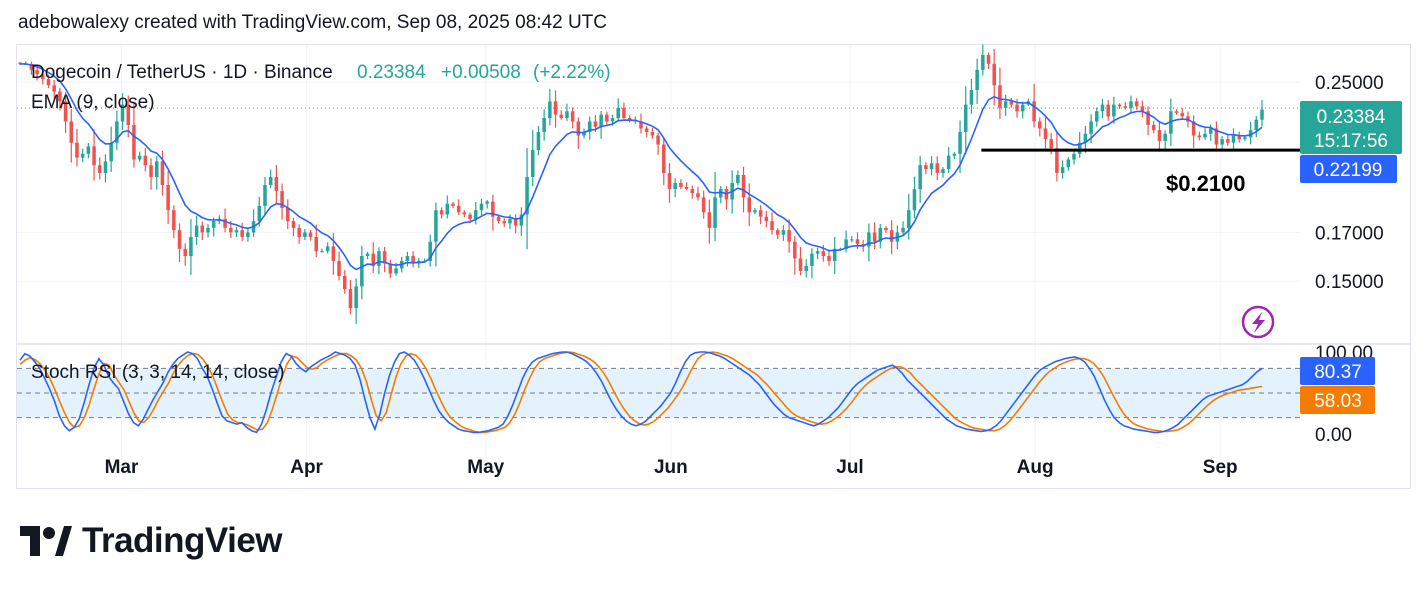 This screenshot has height=591, width=1428. I want to click on rsi-tick-label: 0.00, so click(1333, 435).